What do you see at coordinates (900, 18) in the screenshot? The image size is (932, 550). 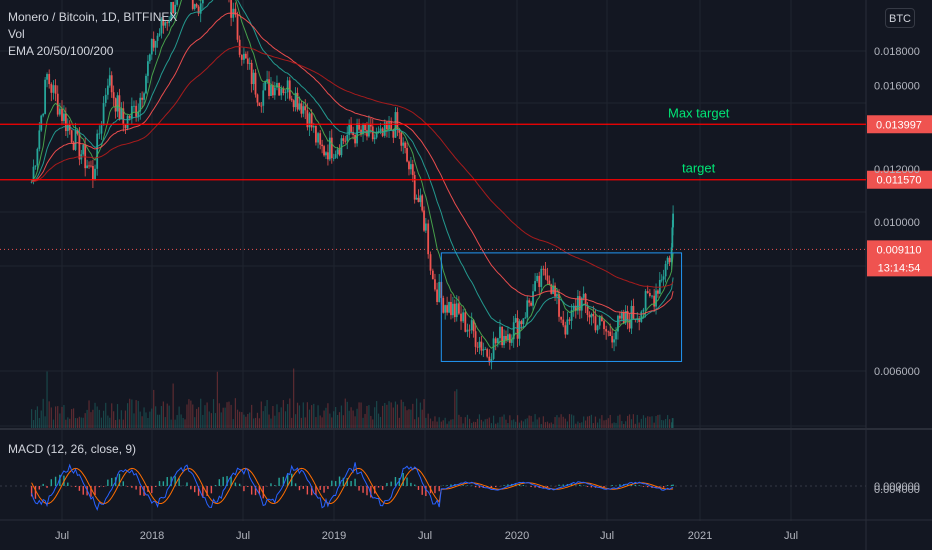 I see `currency-button: BTC` at bounding box center [900, 18].